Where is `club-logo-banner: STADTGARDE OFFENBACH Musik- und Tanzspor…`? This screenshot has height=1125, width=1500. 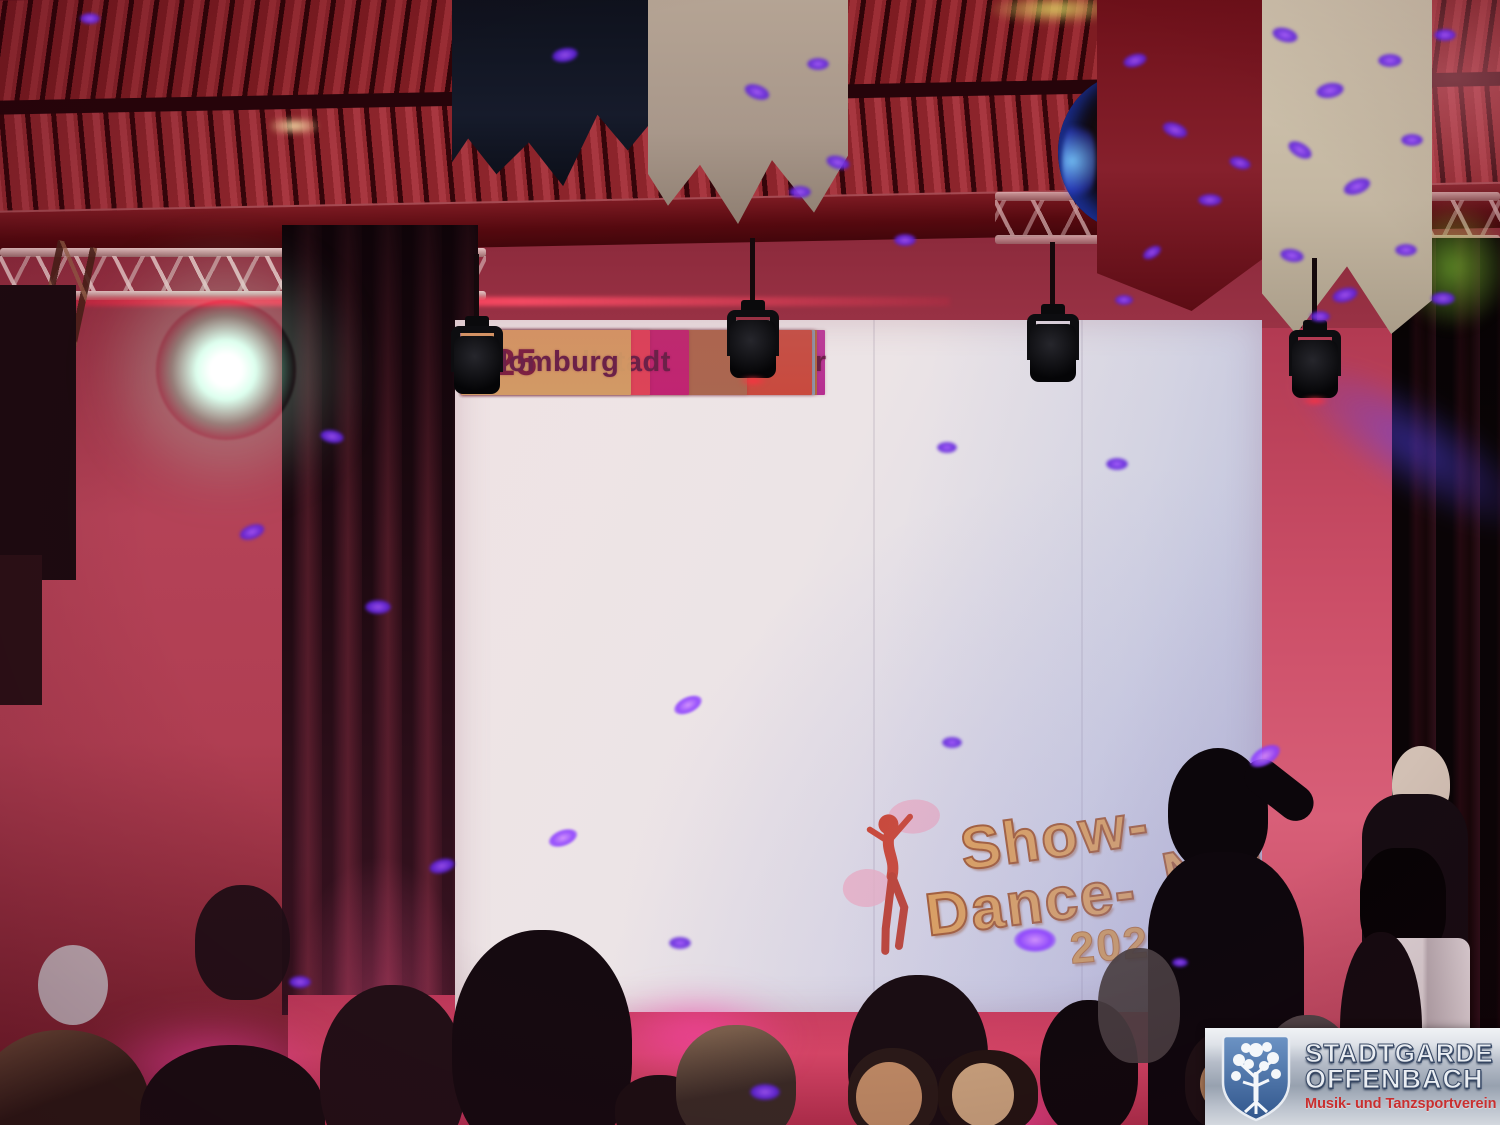 club-logo-banner: STADTGARDE OFFENBACH Musik- und Tanzspor… is located at coordinates (1352, 1076).